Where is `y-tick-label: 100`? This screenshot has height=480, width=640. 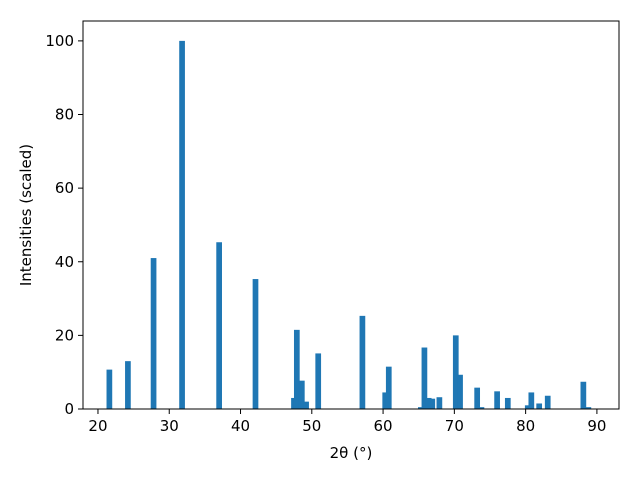
y-tick-label: 100 is located at coordinates (59, 41).